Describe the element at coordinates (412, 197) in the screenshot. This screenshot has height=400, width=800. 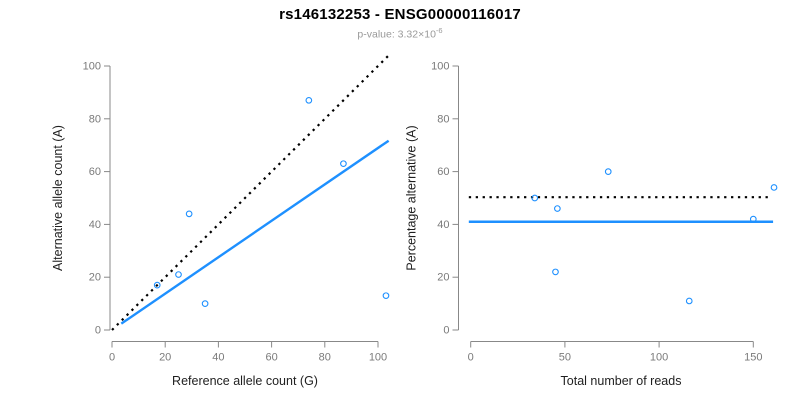
I see `percentage-alternative-scatter-y-label: Percentage alternative (A)` at that location.